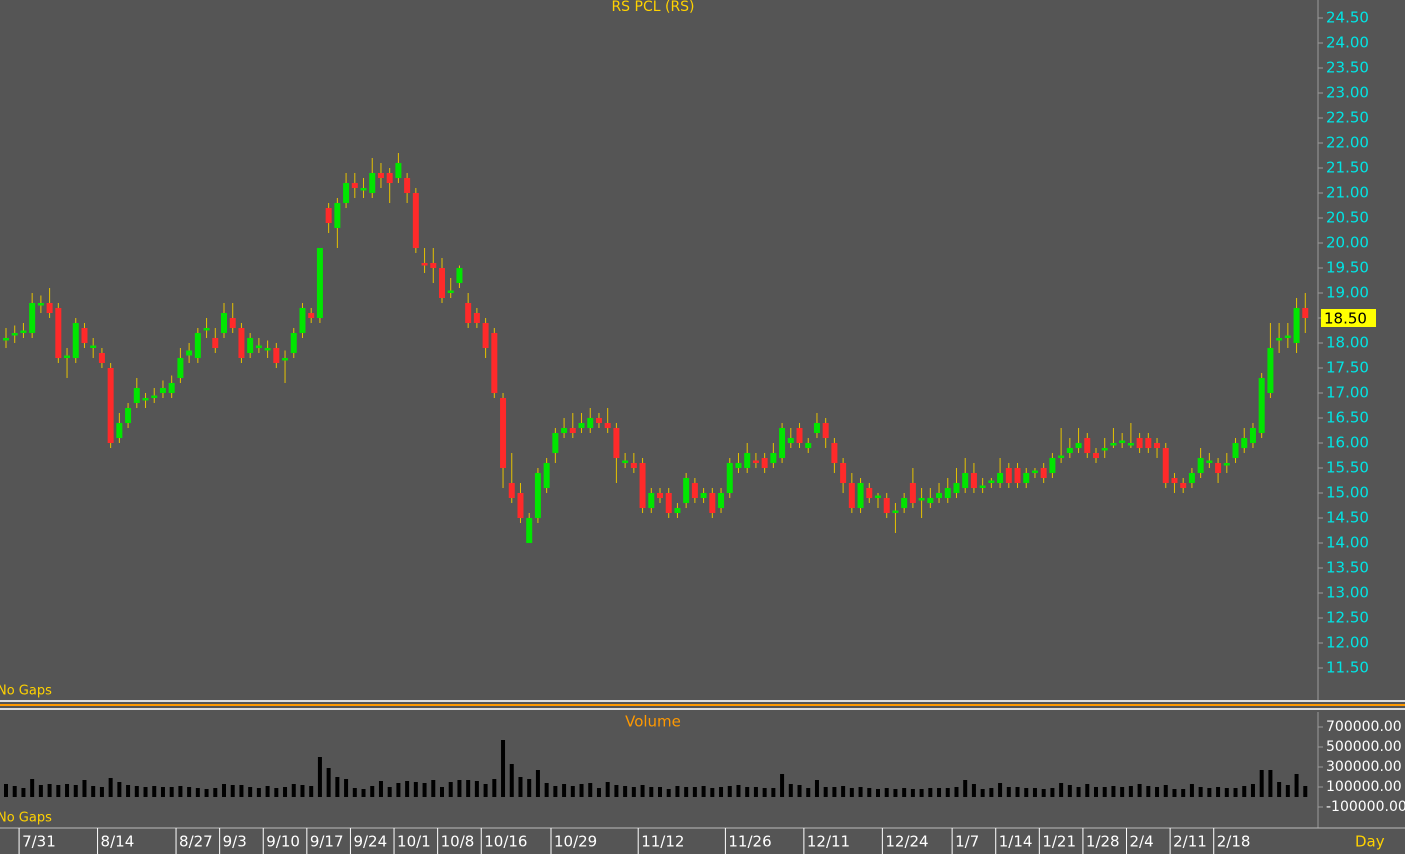 The width and height of the screenshot is (1405, 854). What do you see at coordinates (1364, 747) in the screenshot?
I see `y-tick-label: 500000.00` at bounding box center [1364, 747].